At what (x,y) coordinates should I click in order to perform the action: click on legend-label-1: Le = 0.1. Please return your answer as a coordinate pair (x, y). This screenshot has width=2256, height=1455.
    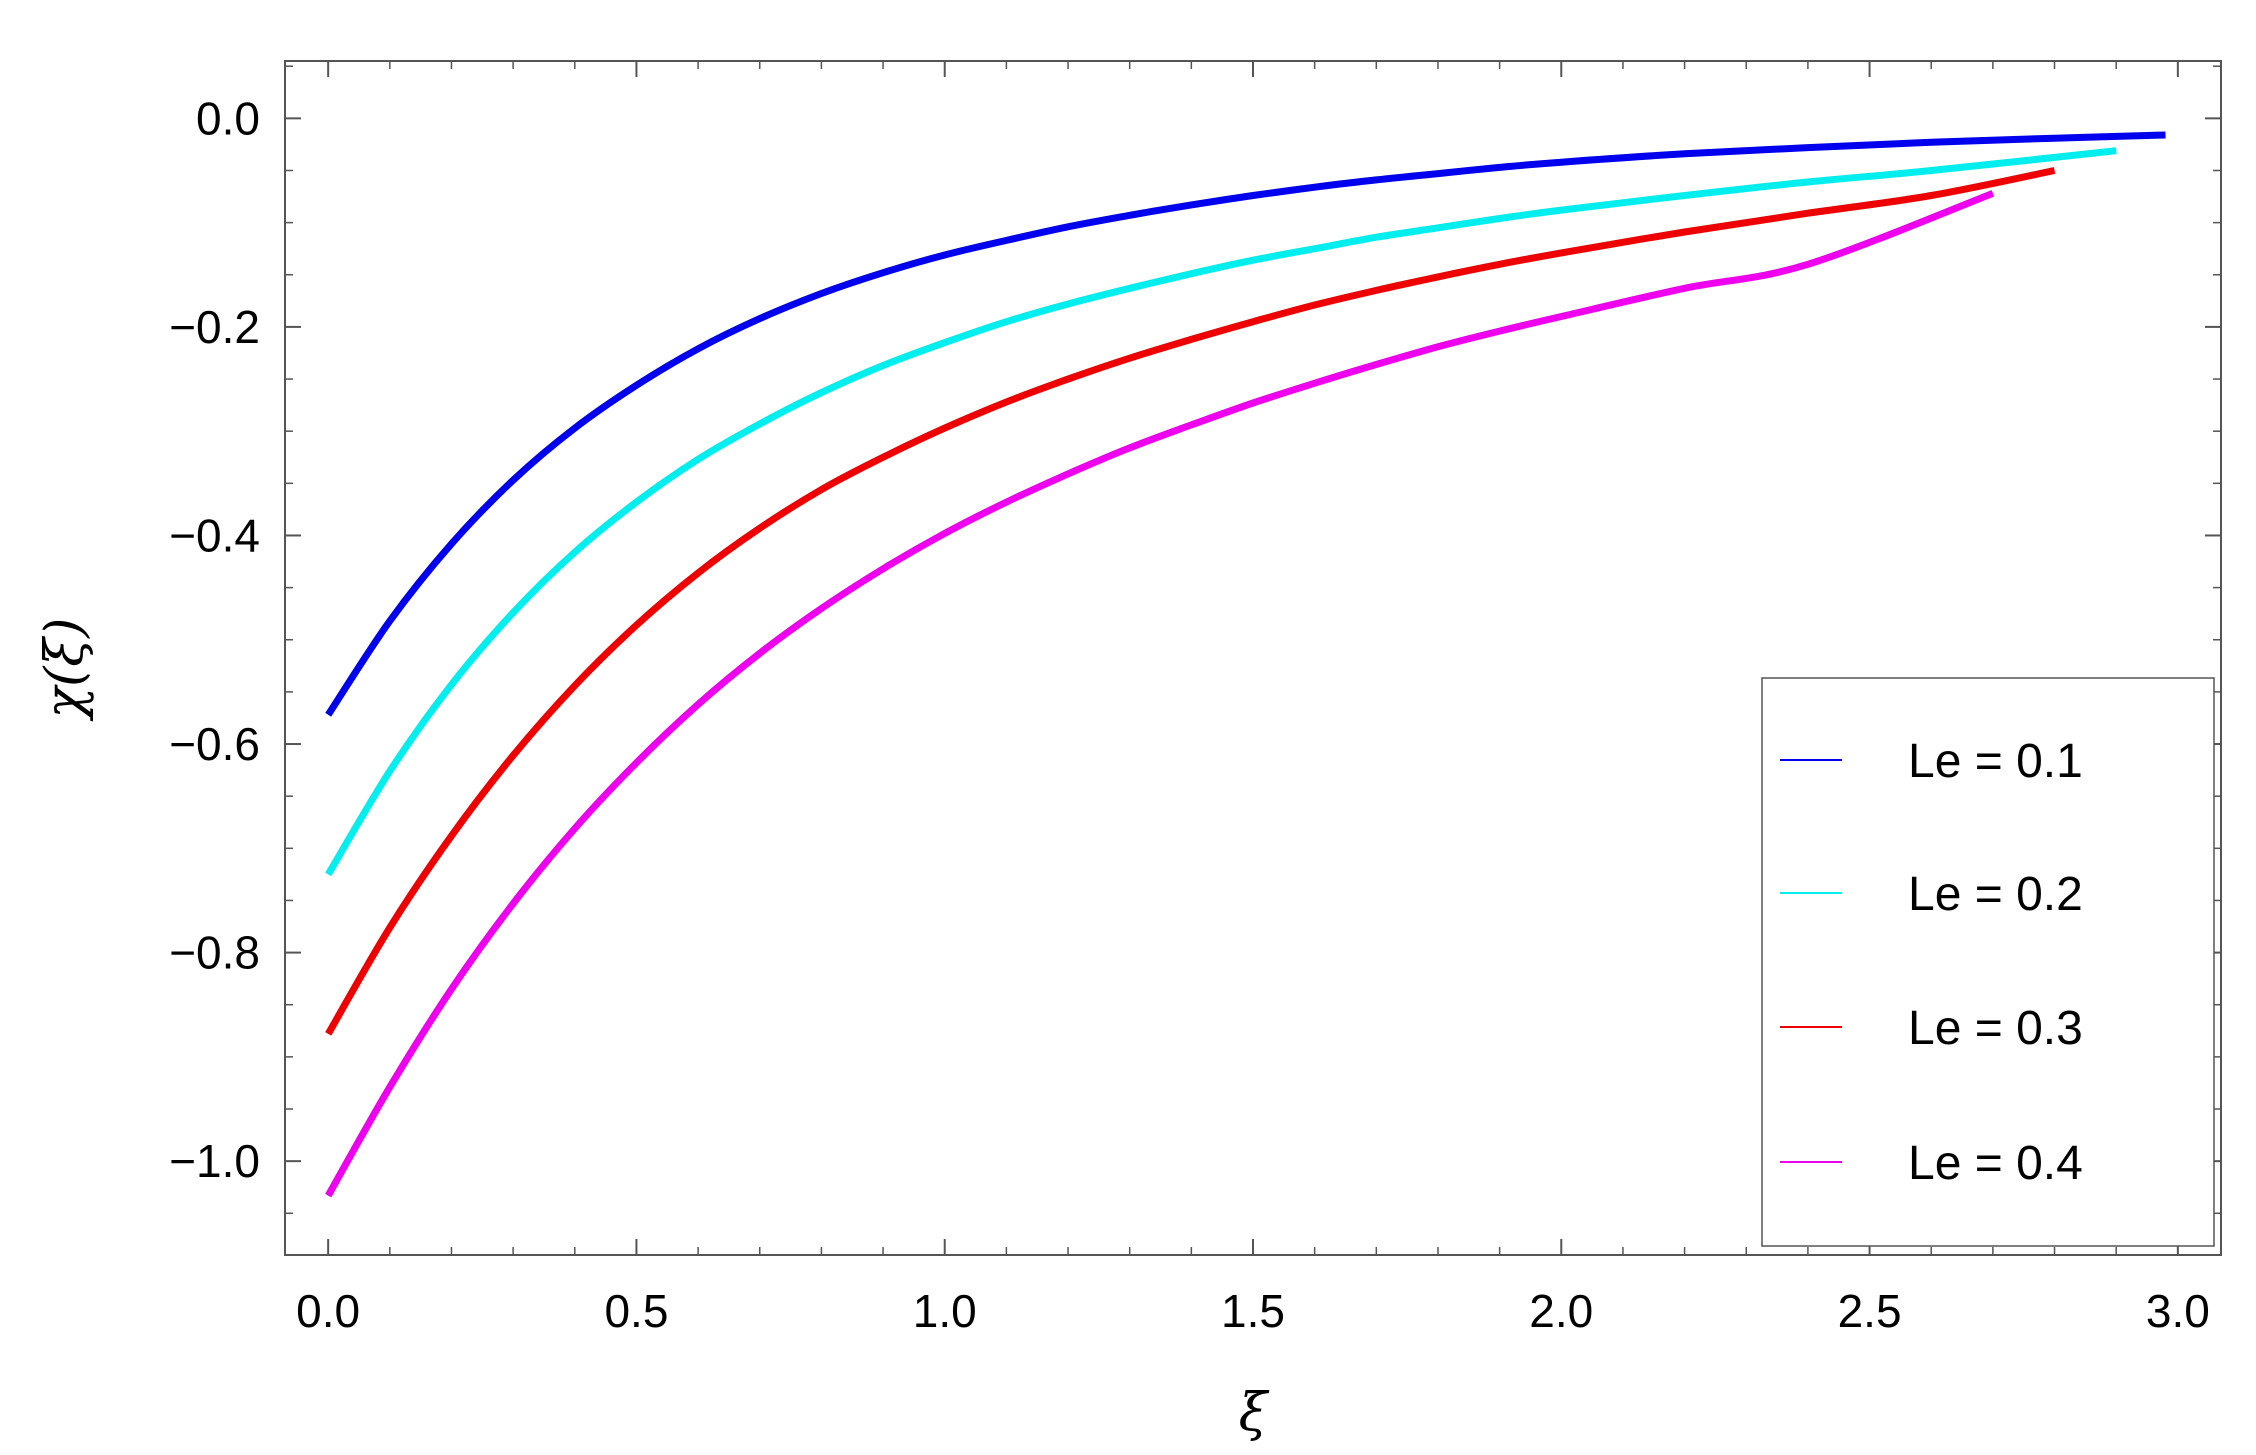
    Looking at the image, I should click on (1995, 761).